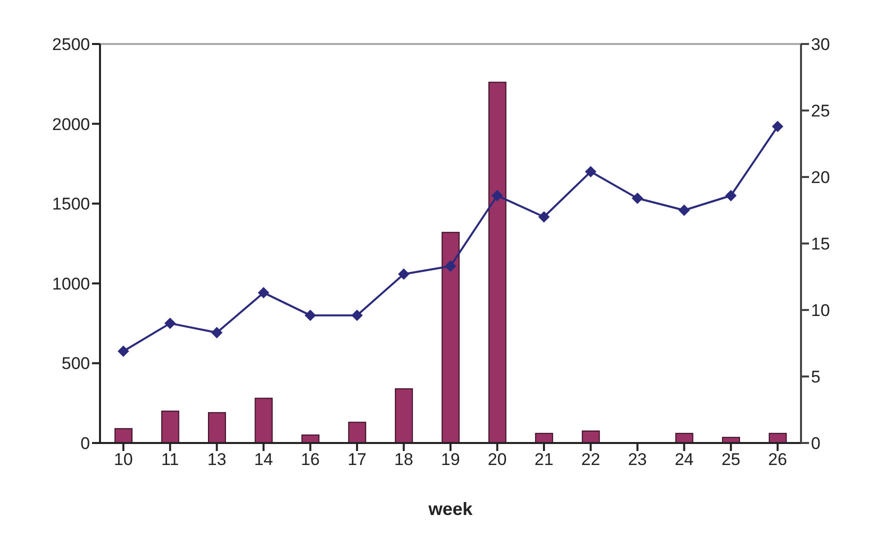  What do you see at coordinates (778, 460) in the screenshot?
I see `x-tick-label: 26` at bounding box center [778, 460].